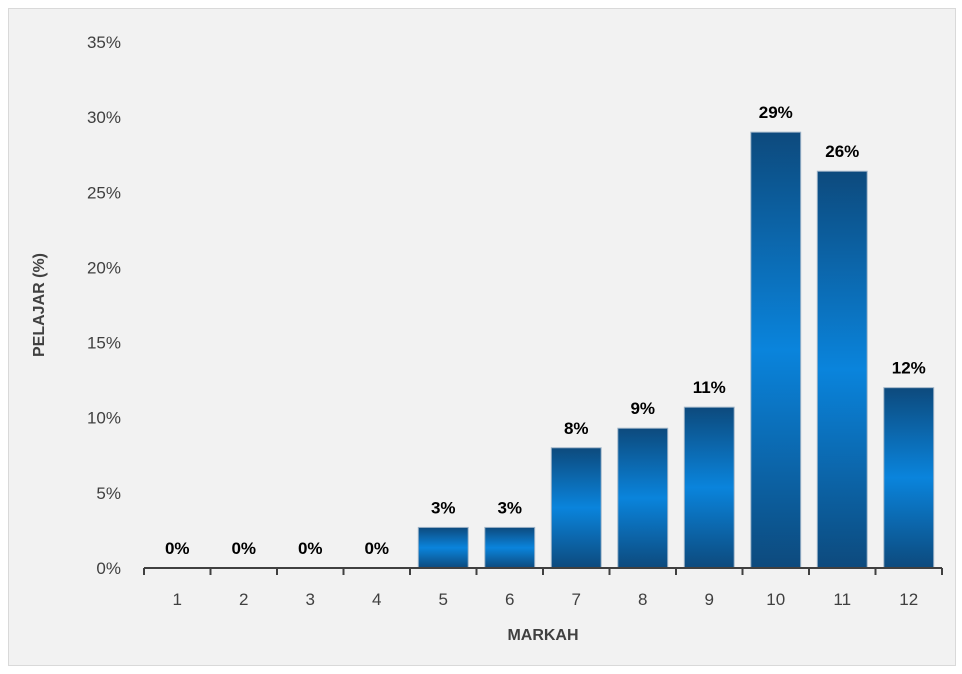 This screenshot has width=962, height=674. What do you see at coordinates (776, 112) in the screenshot?
I see `data-label: 29%` at bounding box center [776, 112].